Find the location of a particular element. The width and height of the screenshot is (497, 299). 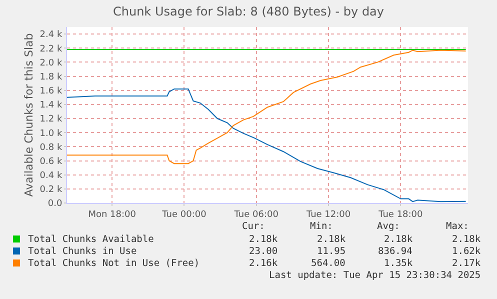

x-tick-label: Tue 12:00 is located at coordinates (328, 215).